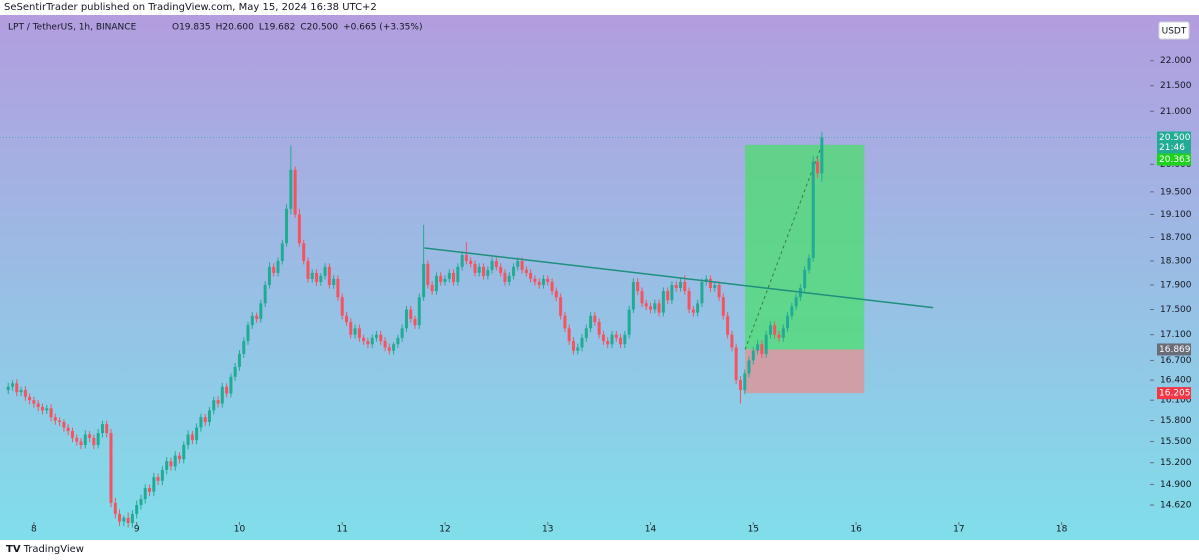  I want to click on x-tick-label: 14, so click(651, 530).